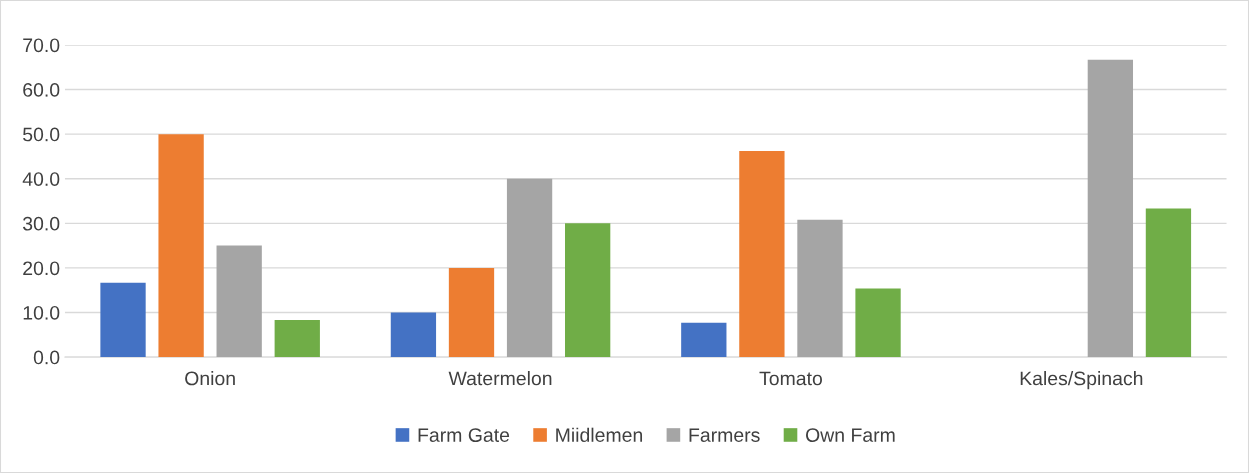  Describe the element at coordinates (41, 268) in the screenshot. I see `y-tick-label: 20.0` at that location.